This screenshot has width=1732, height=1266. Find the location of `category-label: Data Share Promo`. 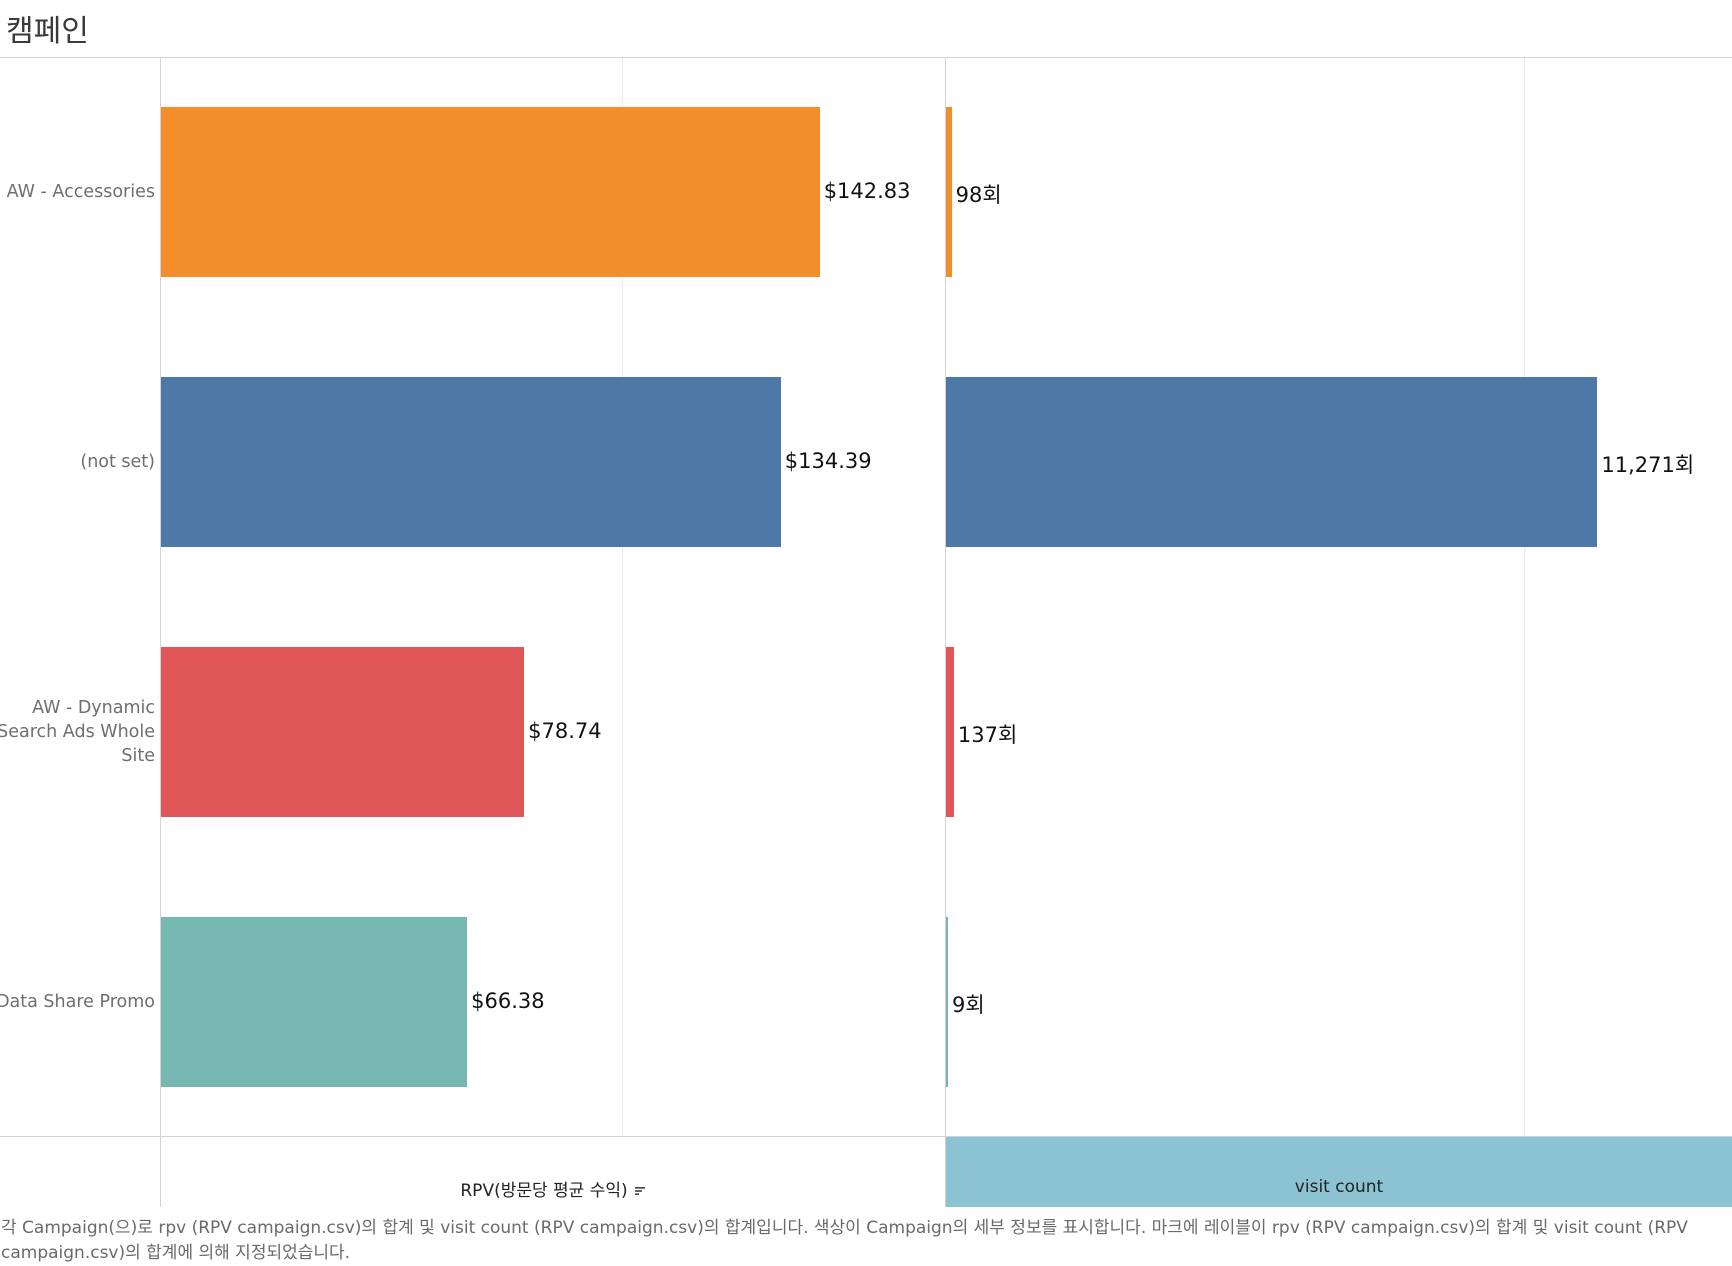

category-label: Data Share Promo is located at coordinates (77, 1002).